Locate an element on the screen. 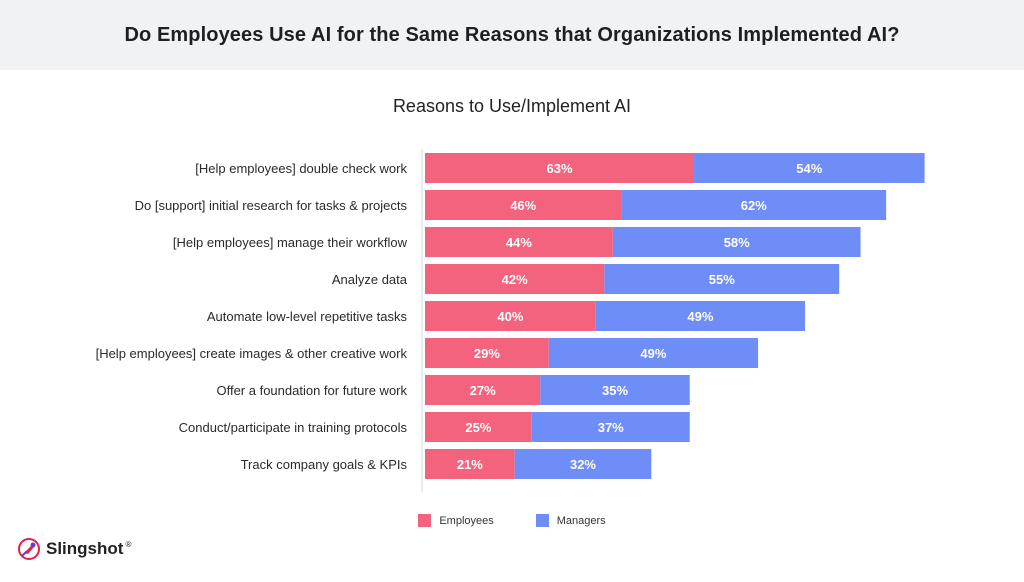 The width and height of the screenshot is (1024, 582). data-label-employees: 21% is located at coordinates (470, 464).